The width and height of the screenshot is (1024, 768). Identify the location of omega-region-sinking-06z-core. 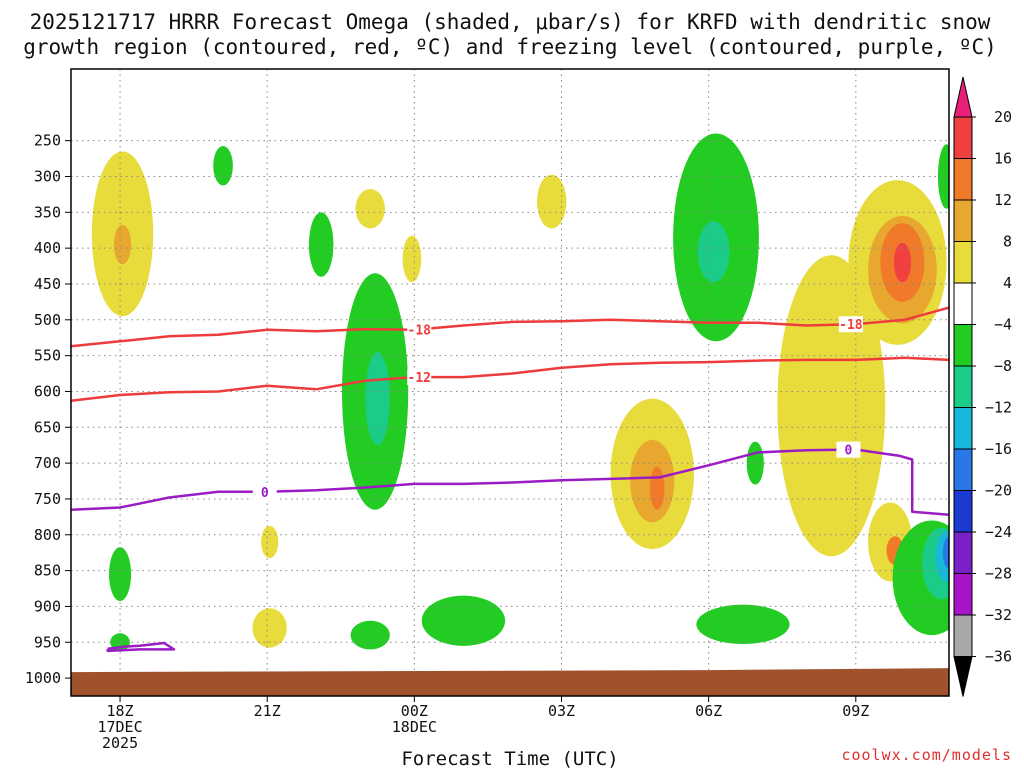
(713, 252).